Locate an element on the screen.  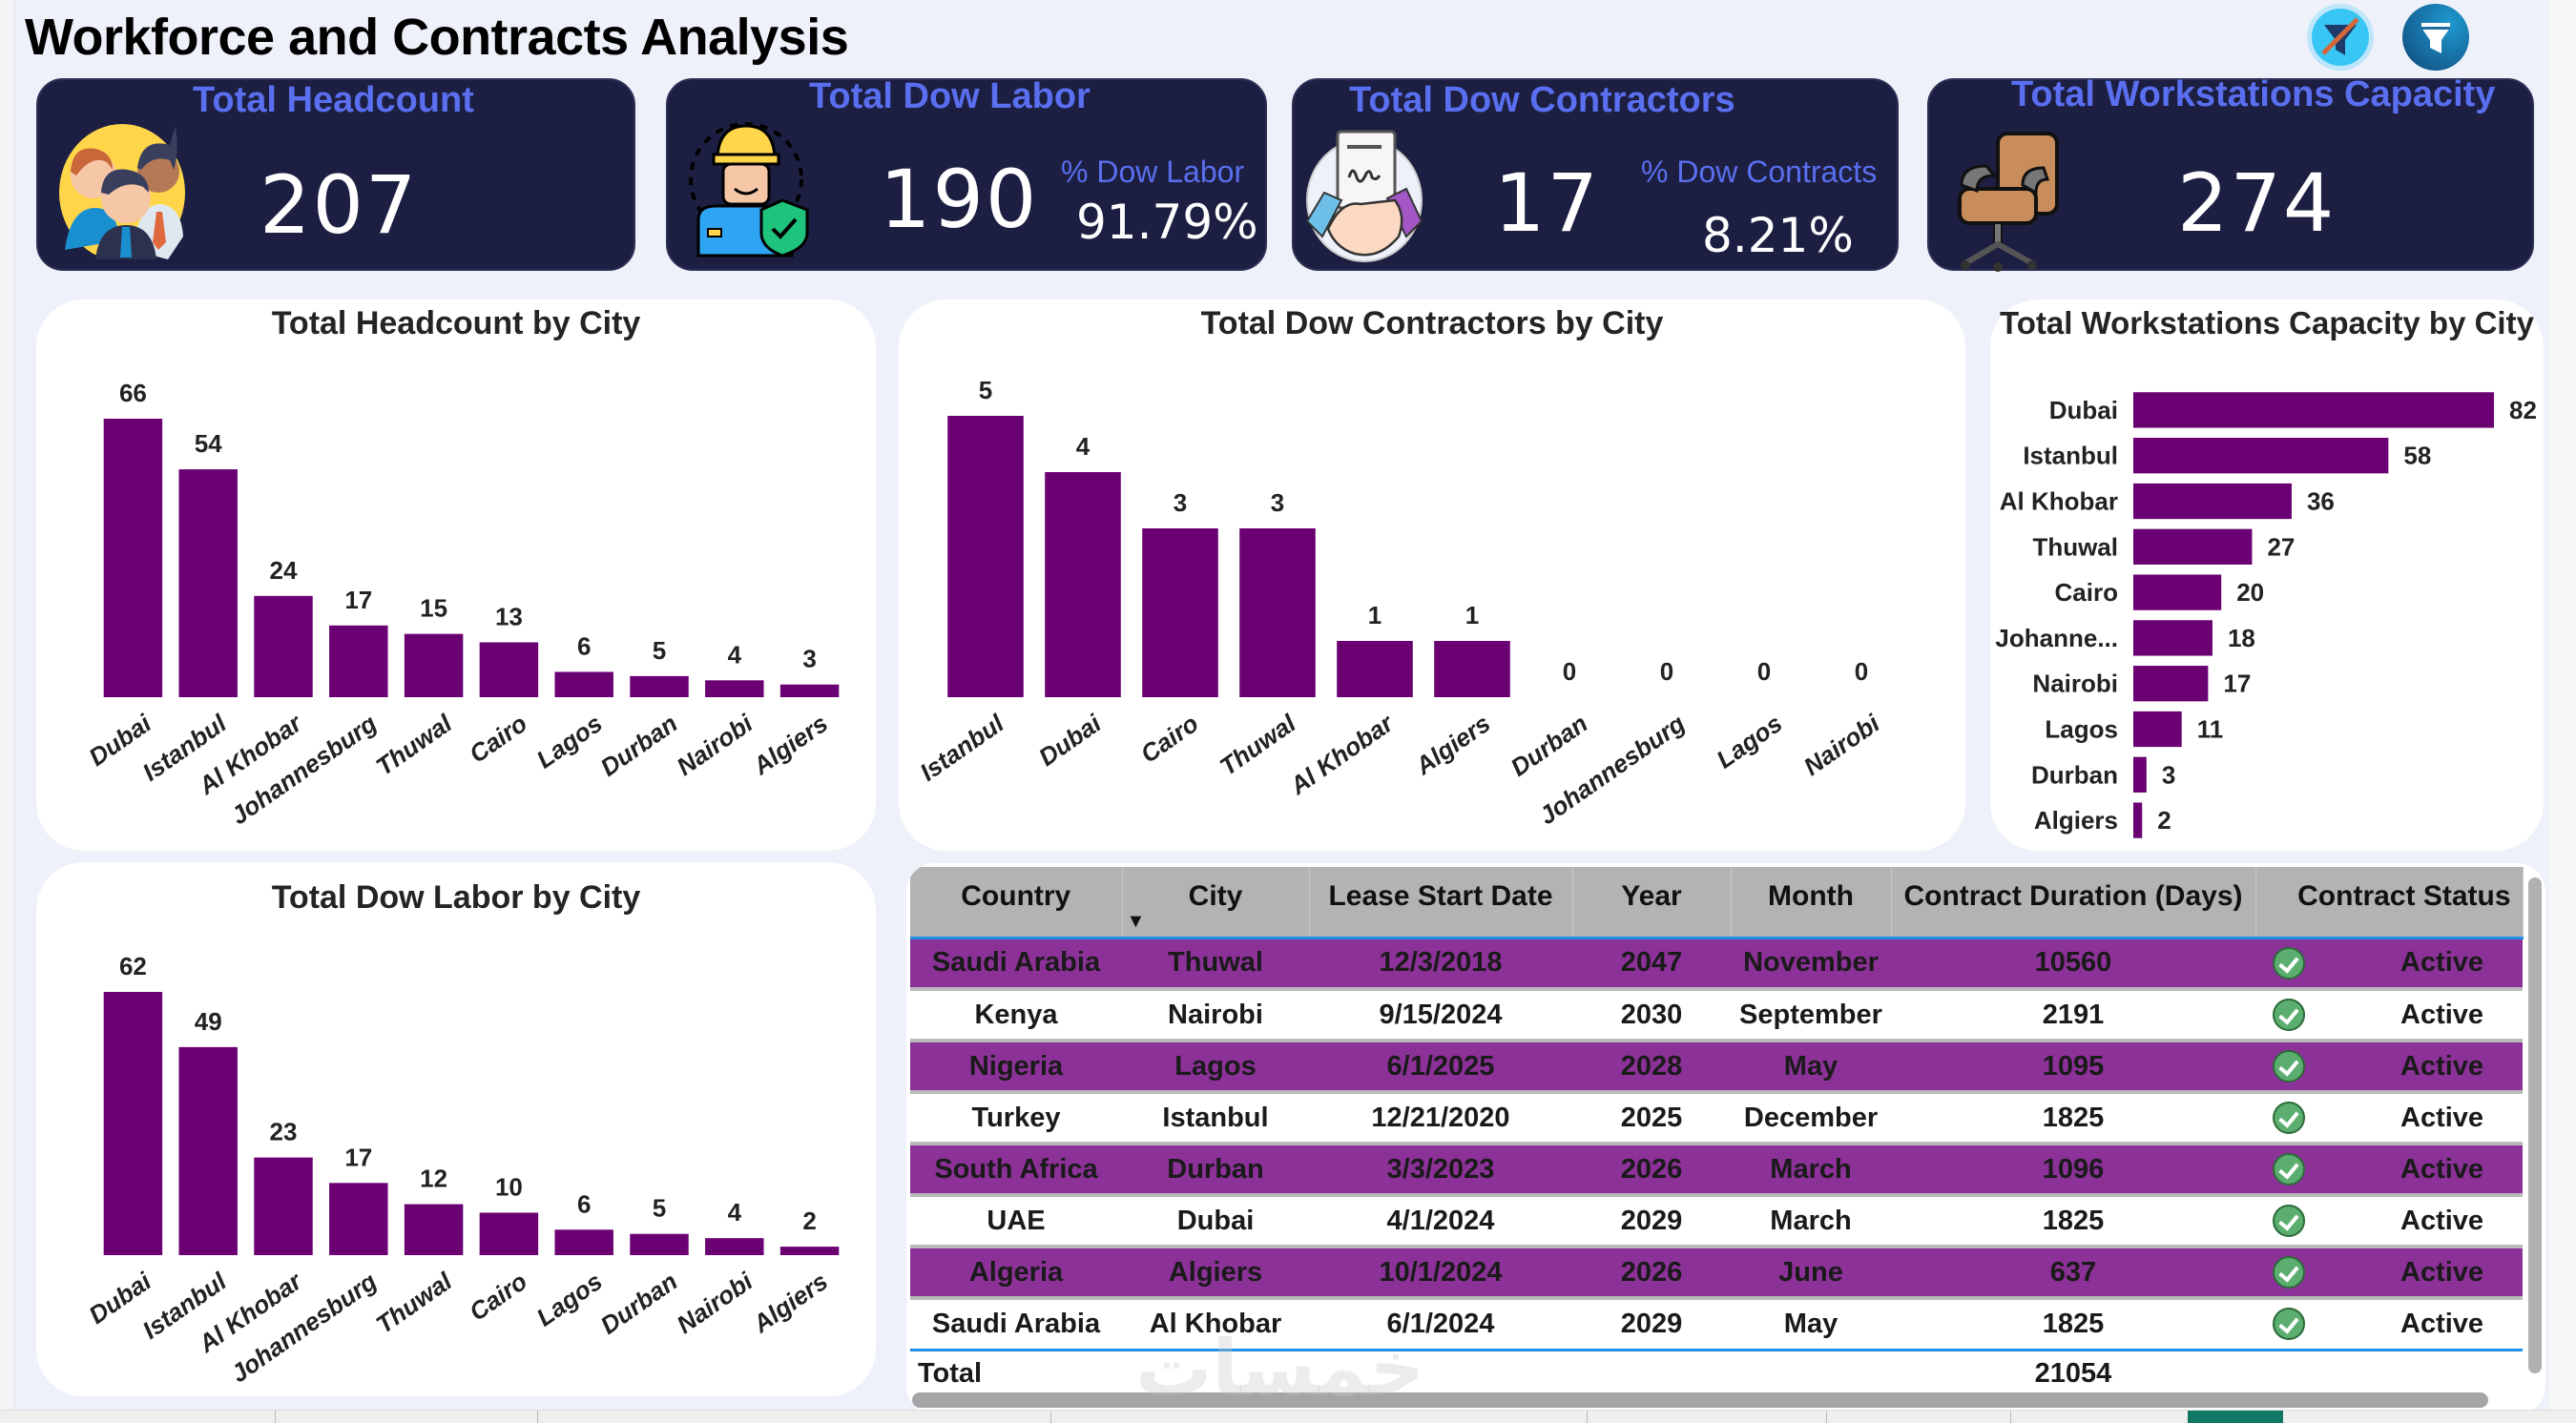
data-label: 5 is located at coordinates (985, 390).